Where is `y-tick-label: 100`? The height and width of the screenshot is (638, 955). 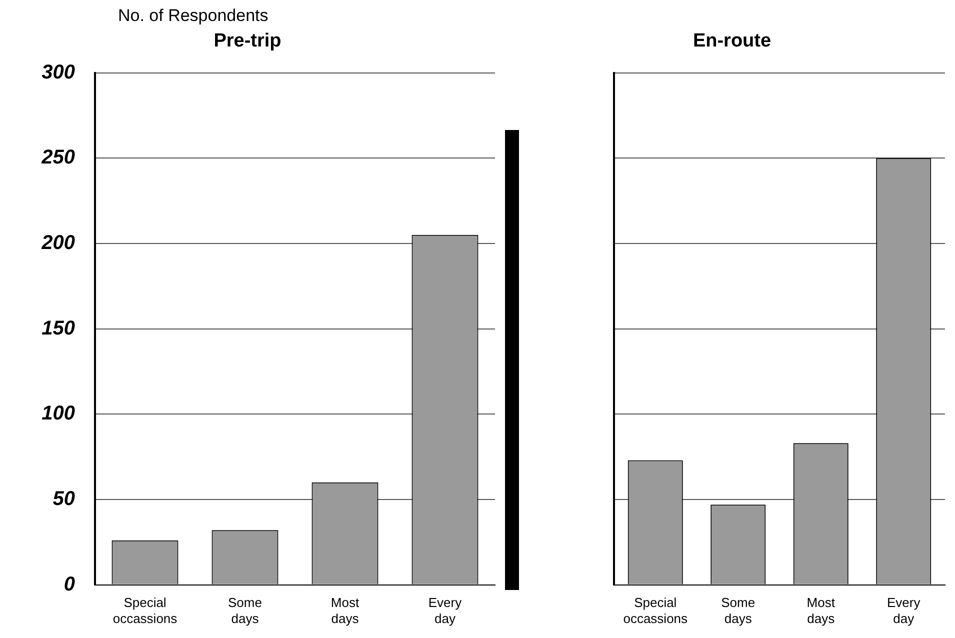 y-tick-label: 100 is located at coordinates (58, 413).